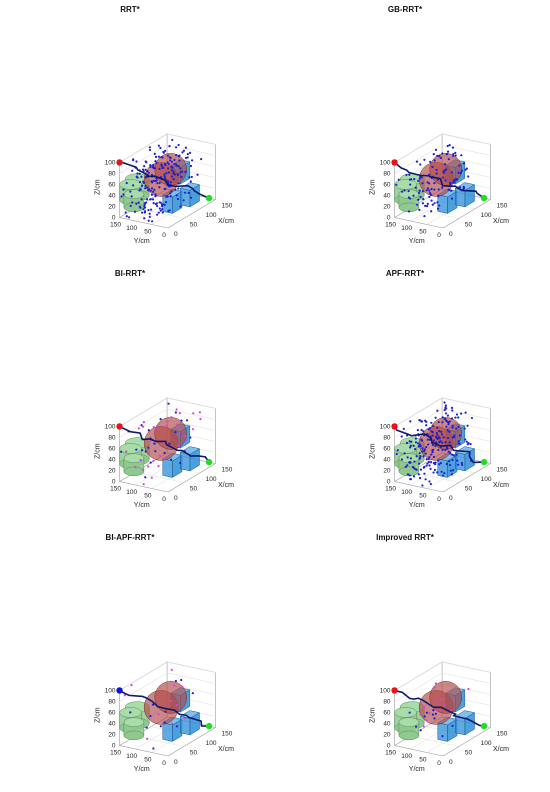 This screenshot has height=792, width=550. Describe the element at coordinates (387, 196) in the screenshot. I see `z-tick-label: 40` at that location.